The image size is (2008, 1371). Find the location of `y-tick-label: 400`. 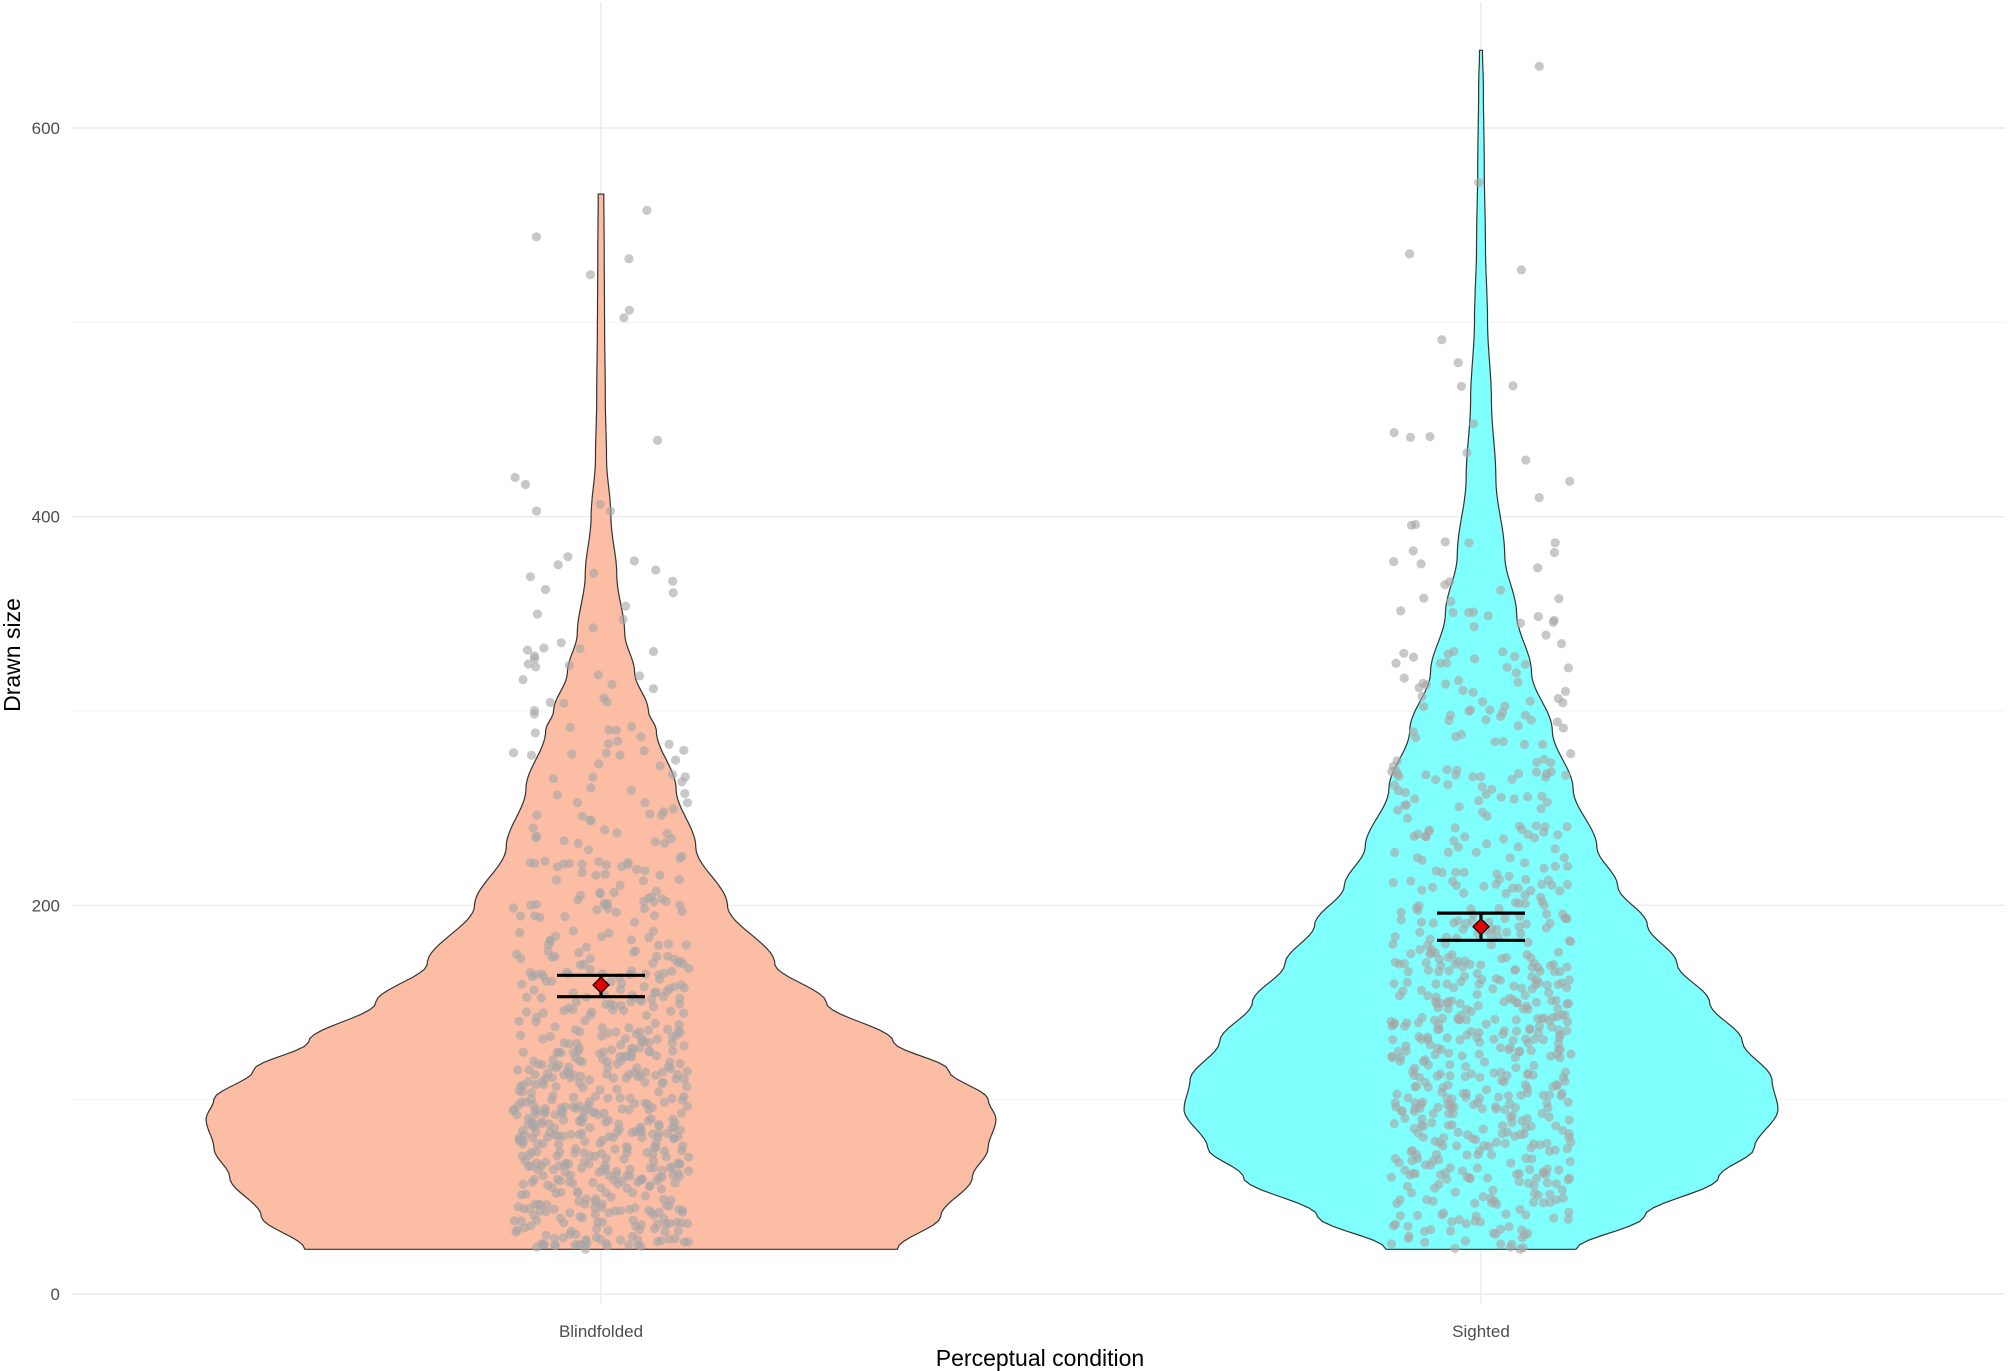

y-tick-label: 400 is located at coordinates (46, 517).